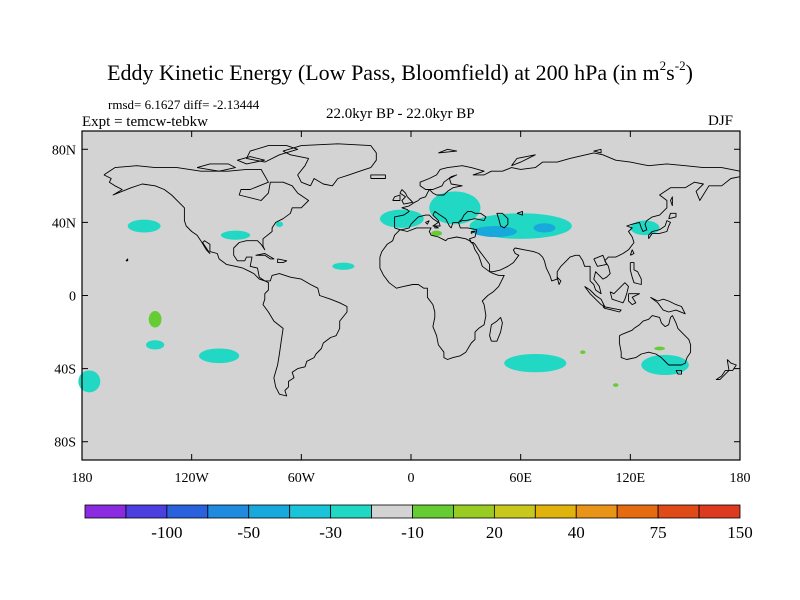 Image resolution: width=800 pixels, height=600 pixels. Describe the element at coordinates (248, 532) in the screenshot. I see `colorbar-label: -50` at that location.